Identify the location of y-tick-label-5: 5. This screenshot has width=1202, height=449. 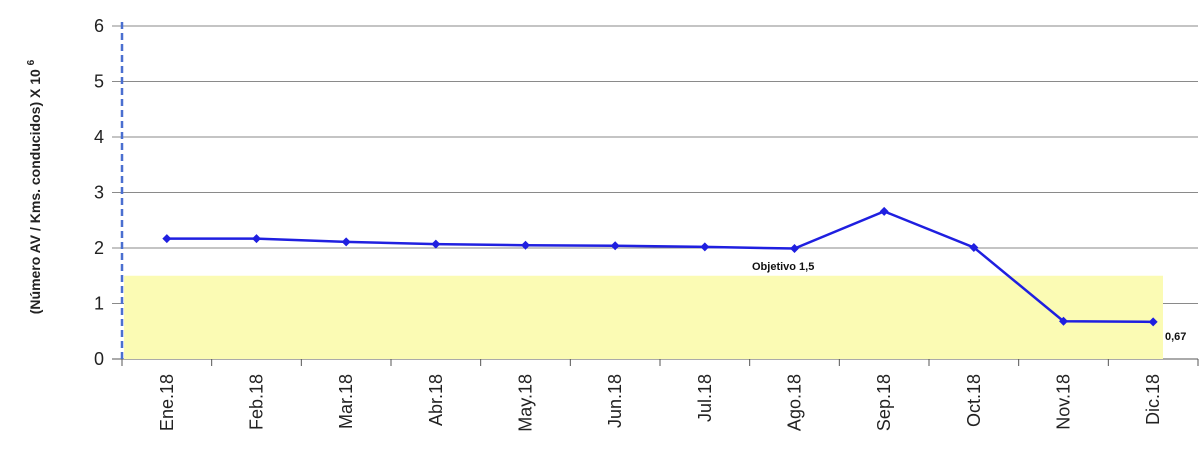
(99, 82).